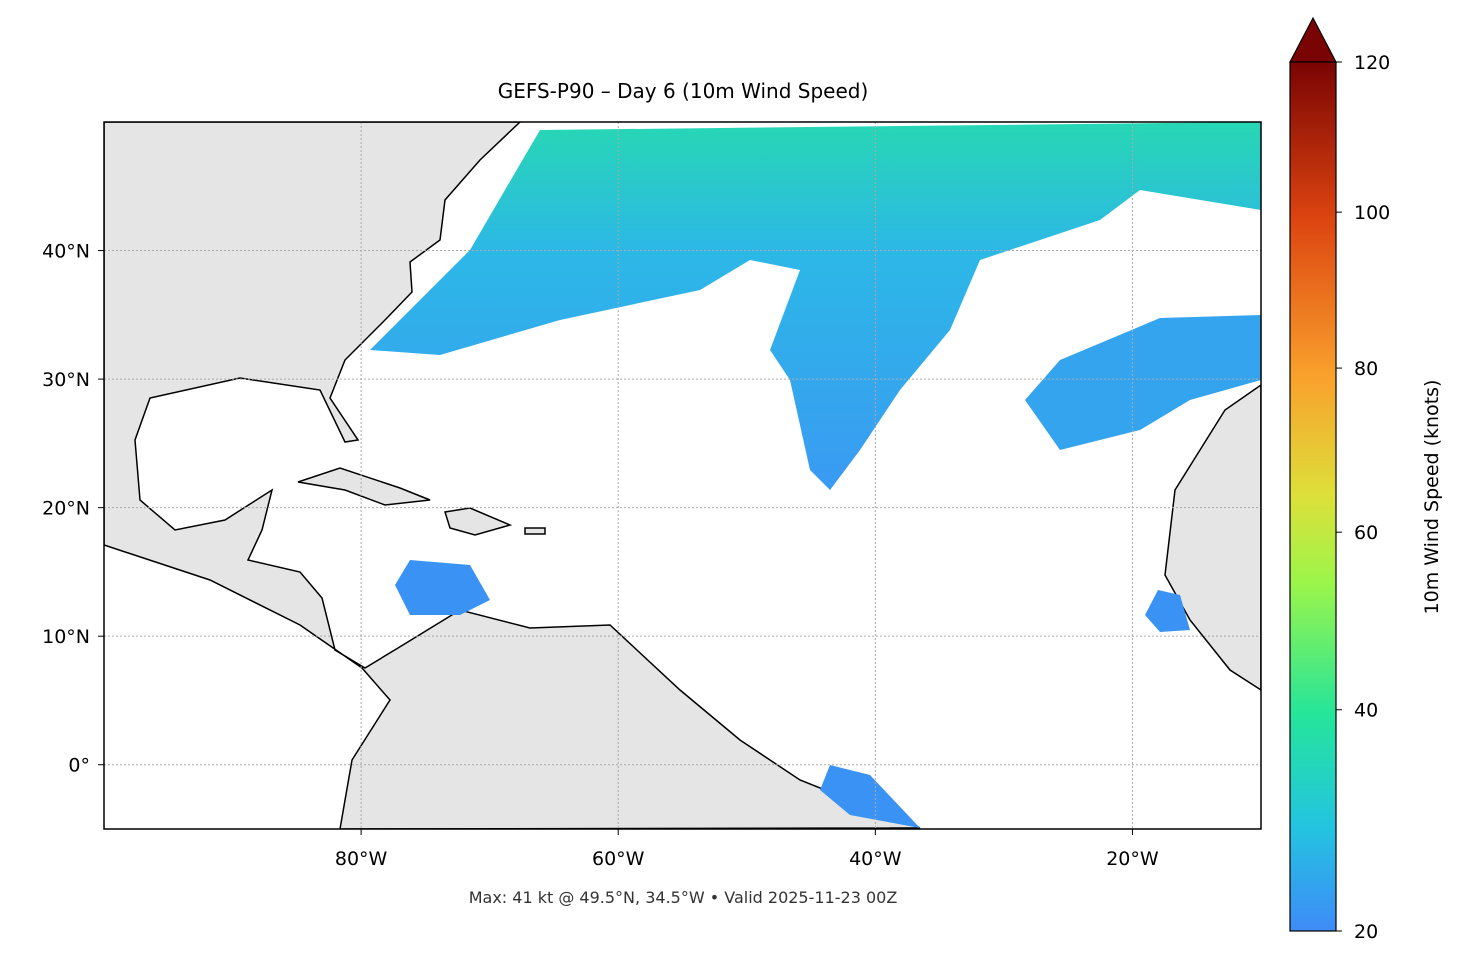 The image size is (1466, 973). Describe the element at coordinates (1313, 39) in the screenshot. I see `colorbar-extend` at that location.